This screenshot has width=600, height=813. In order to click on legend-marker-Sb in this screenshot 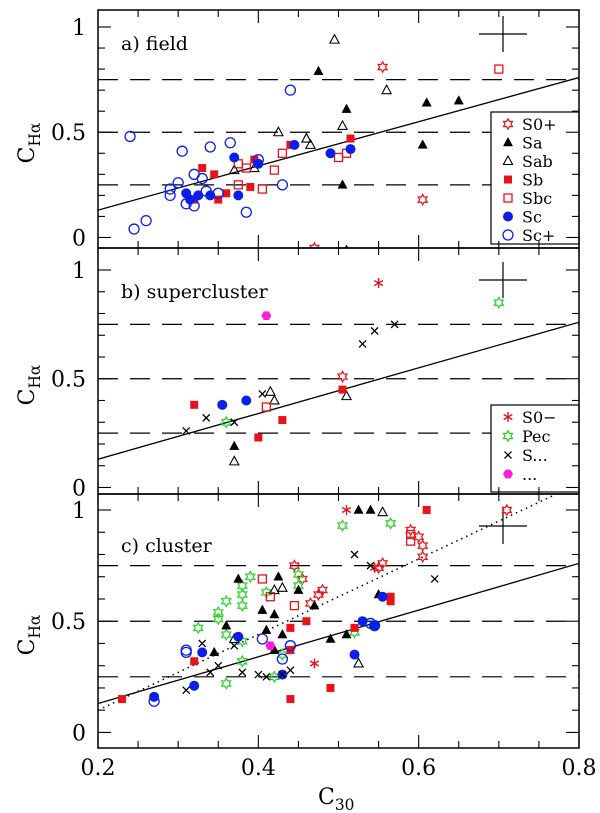, I will do `click(508, 179)`.